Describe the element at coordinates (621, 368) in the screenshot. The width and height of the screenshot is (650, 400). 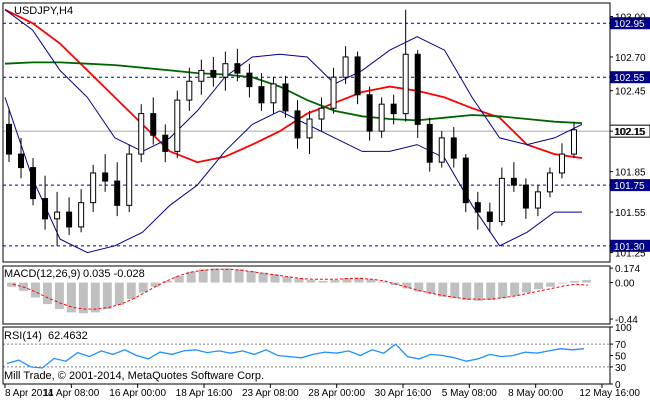
I see `rsi-tick-label: 30` at that location.